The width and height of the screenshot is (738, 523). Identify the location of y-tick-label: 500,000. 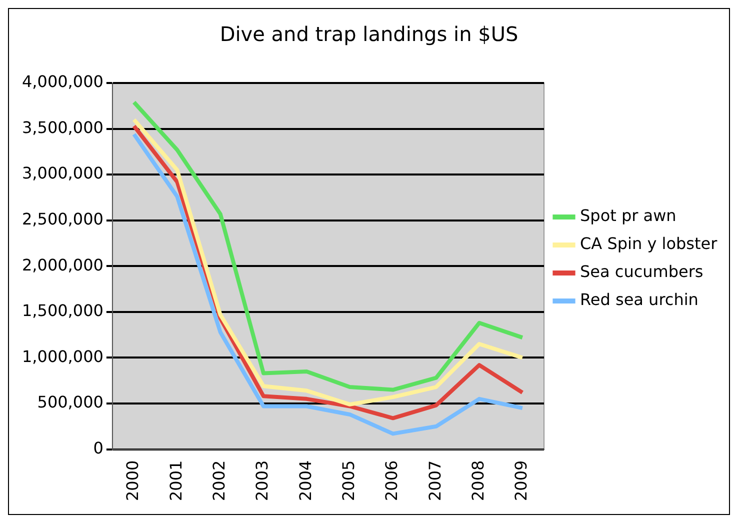
(70, 402).